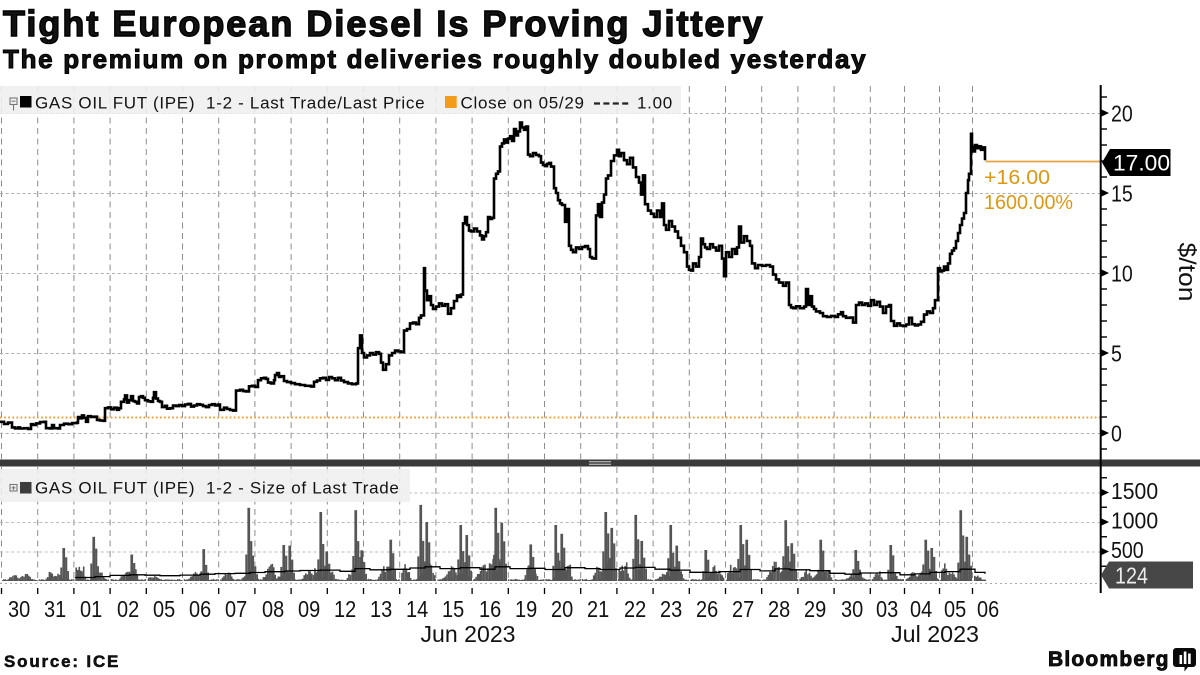 The image size is (1200, 675). What do you see at coordinates (526, 609) in the screenshot?
I see `svg-text: 19` at bounding box center [526, 609].